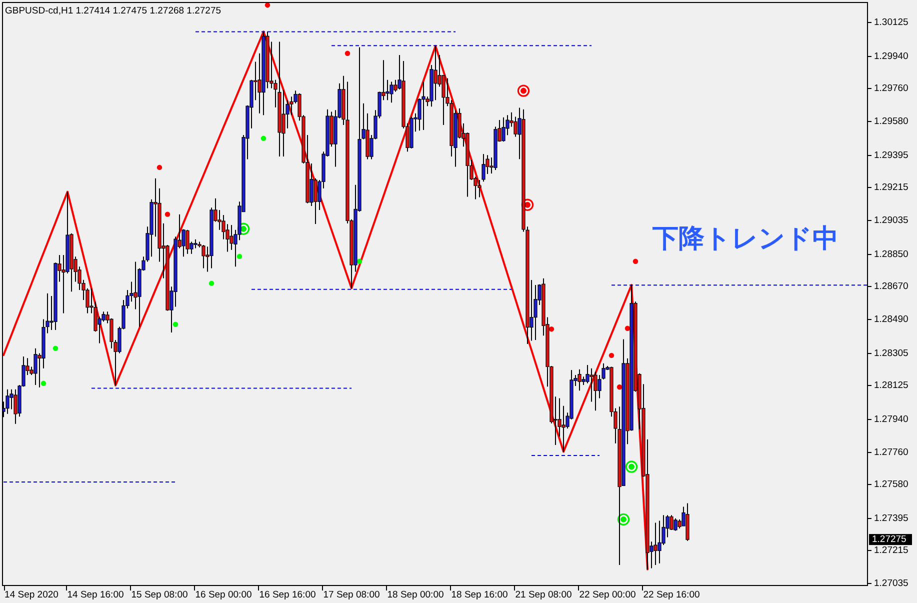 The image size is (917, 603). Describe the element at coordinates (891, 452) in the screenshot. I see `y-tick-label: 1.27760` at that location.